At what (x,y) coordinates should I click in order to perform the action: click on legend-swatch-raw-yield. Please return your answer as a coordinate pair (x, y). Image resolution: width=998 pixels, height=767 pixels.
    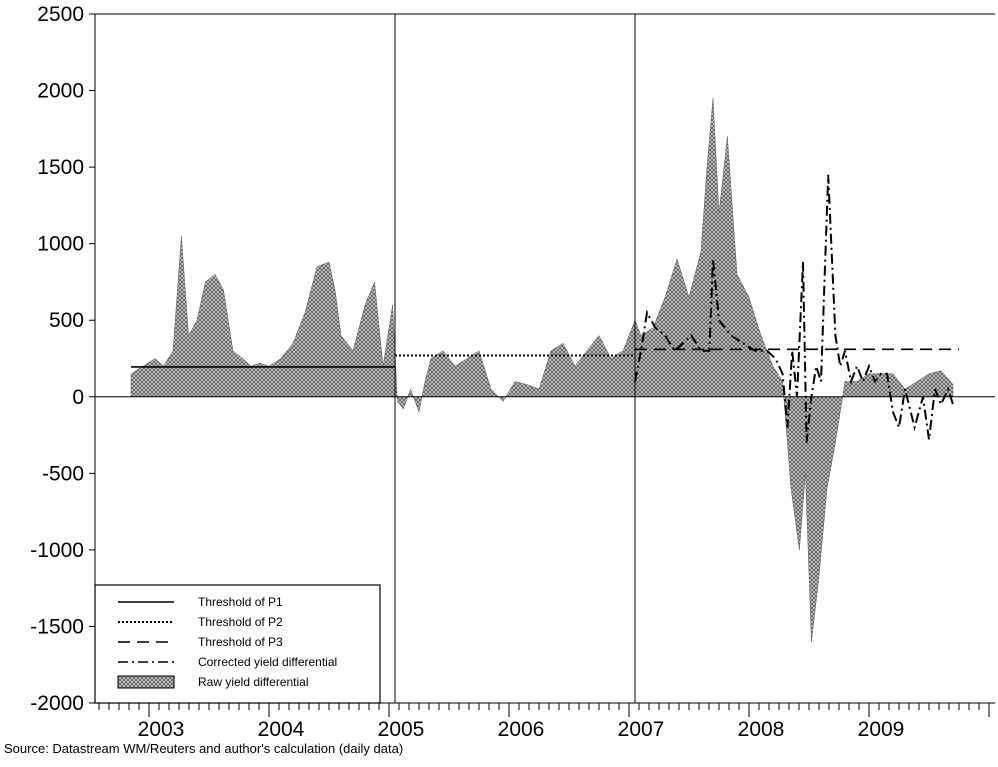
    Looking at the image, I should click on (146, 682).